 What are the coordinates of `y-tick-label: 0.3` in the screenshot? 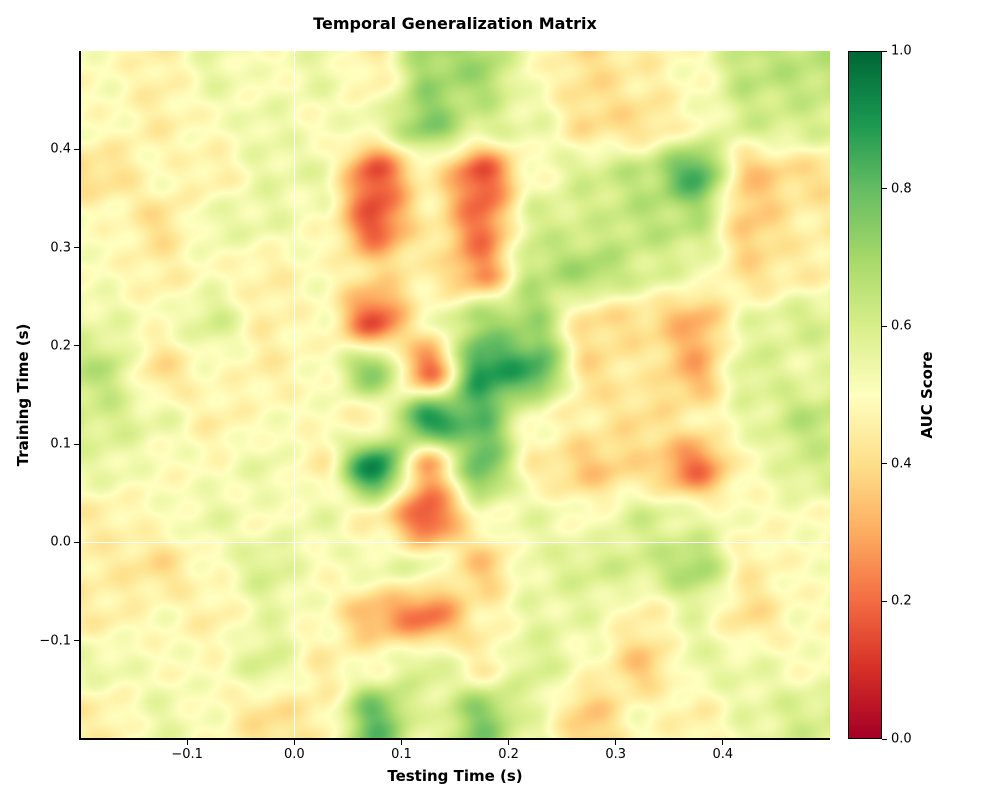 It's located at (60, 248).